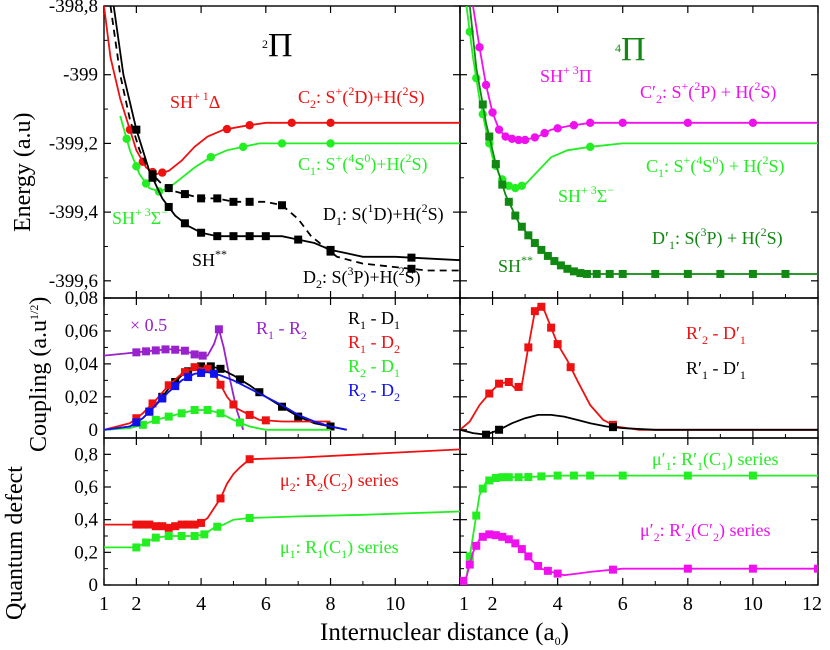  Describe the element at coordinates (262, 328) in the screenshot. I see `label-r1-r2-part: R` at that location.